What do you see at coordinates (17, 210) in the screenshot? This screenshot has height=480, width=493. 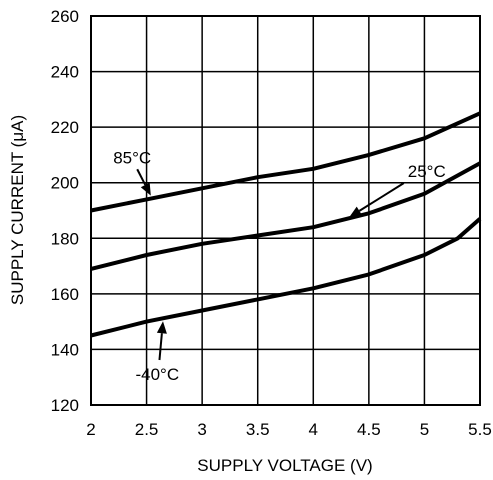 I see `y-axis-label: SUPPLY CURRENT (μA)` at bounding box center [17, 210].